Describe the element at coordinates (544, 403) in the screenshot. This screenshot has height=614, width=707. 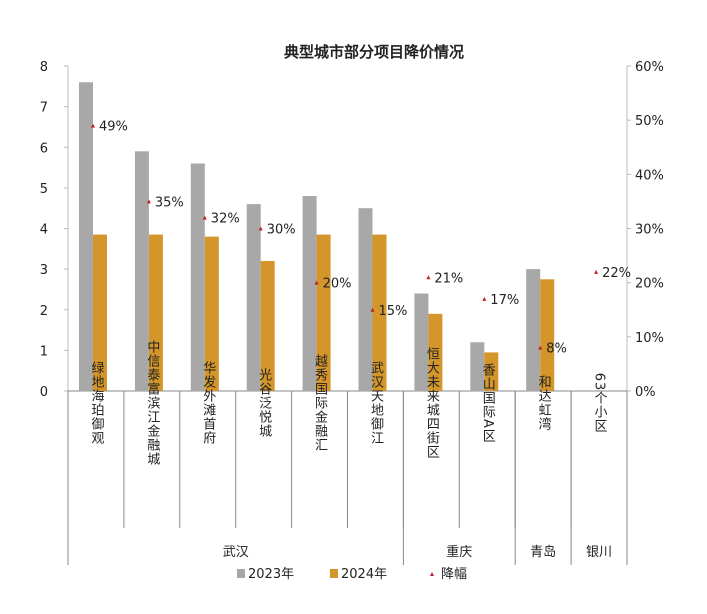
I see `category-label: 和达虹湾` at that location.